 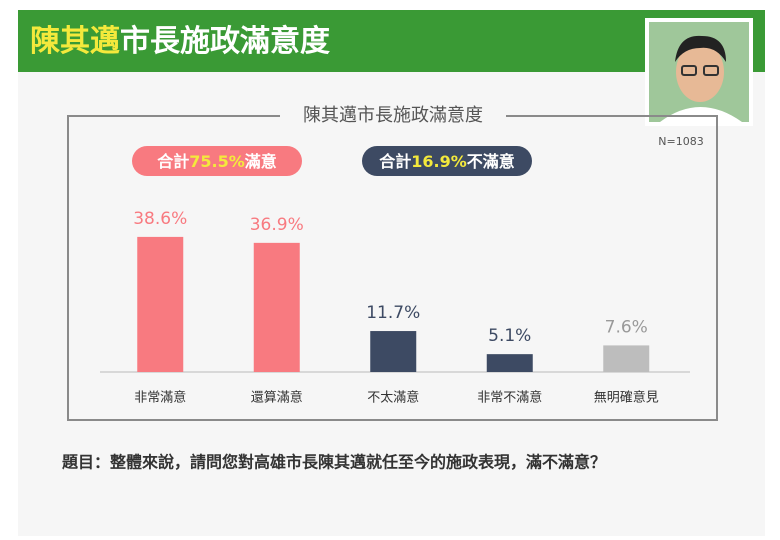 I want to click on badge-part: 滿意, so click(x=261, y=161).